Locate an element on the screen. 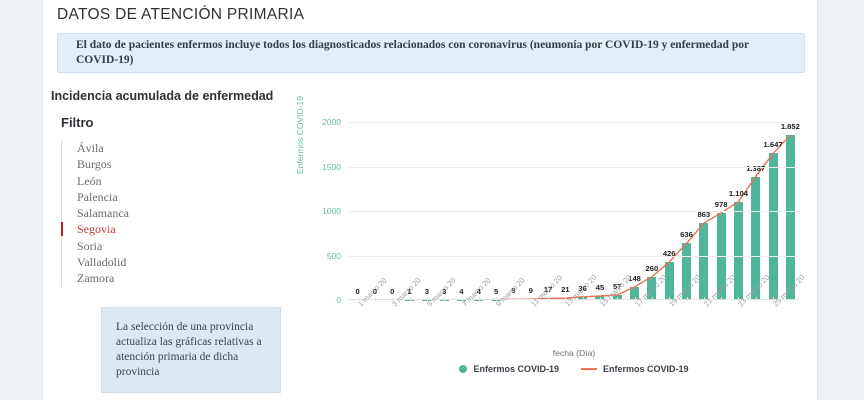 The height and width of the screenshot is (400, 864). bar-value-label: 1.104 is located at coordinates (738, 193).